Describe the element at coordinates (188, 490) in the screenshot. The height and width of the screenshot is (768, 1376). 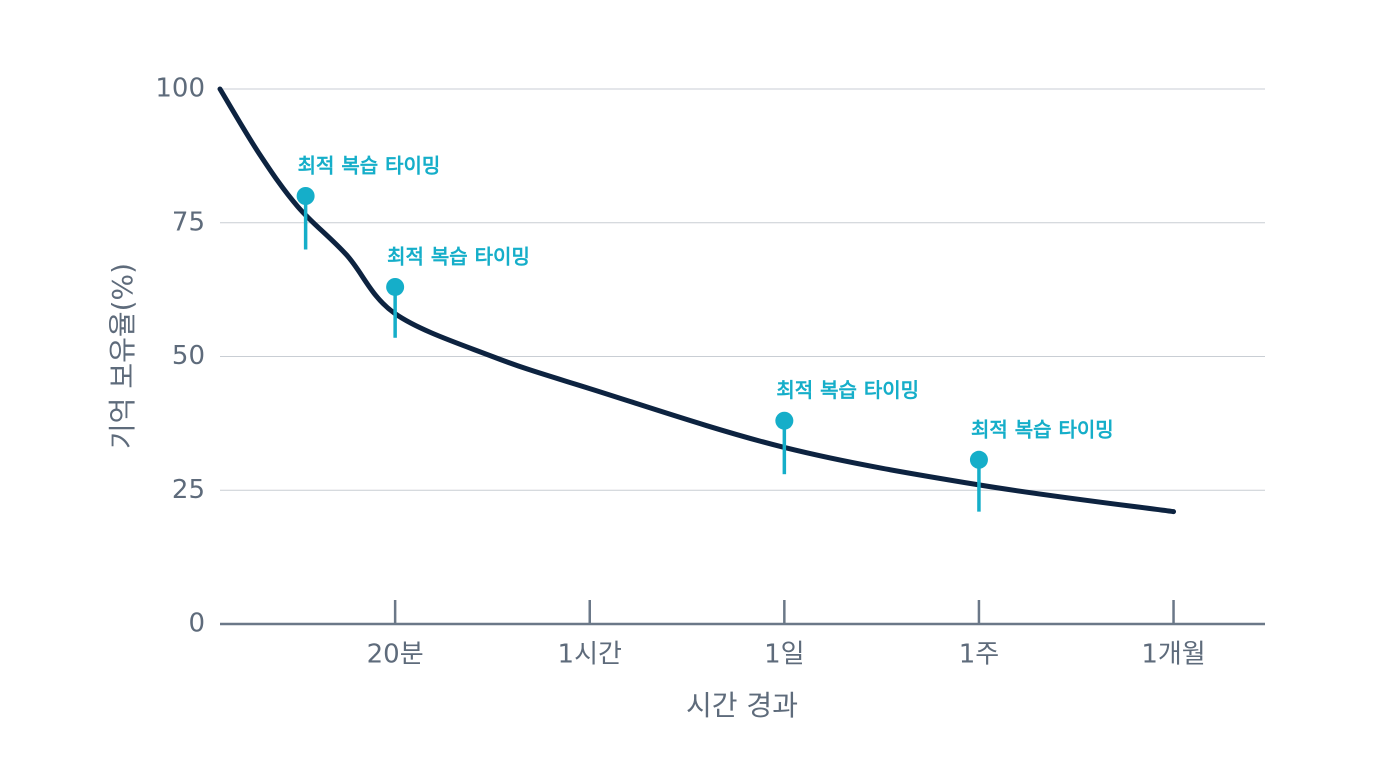
I see `y-tick-label: 25` at that location.